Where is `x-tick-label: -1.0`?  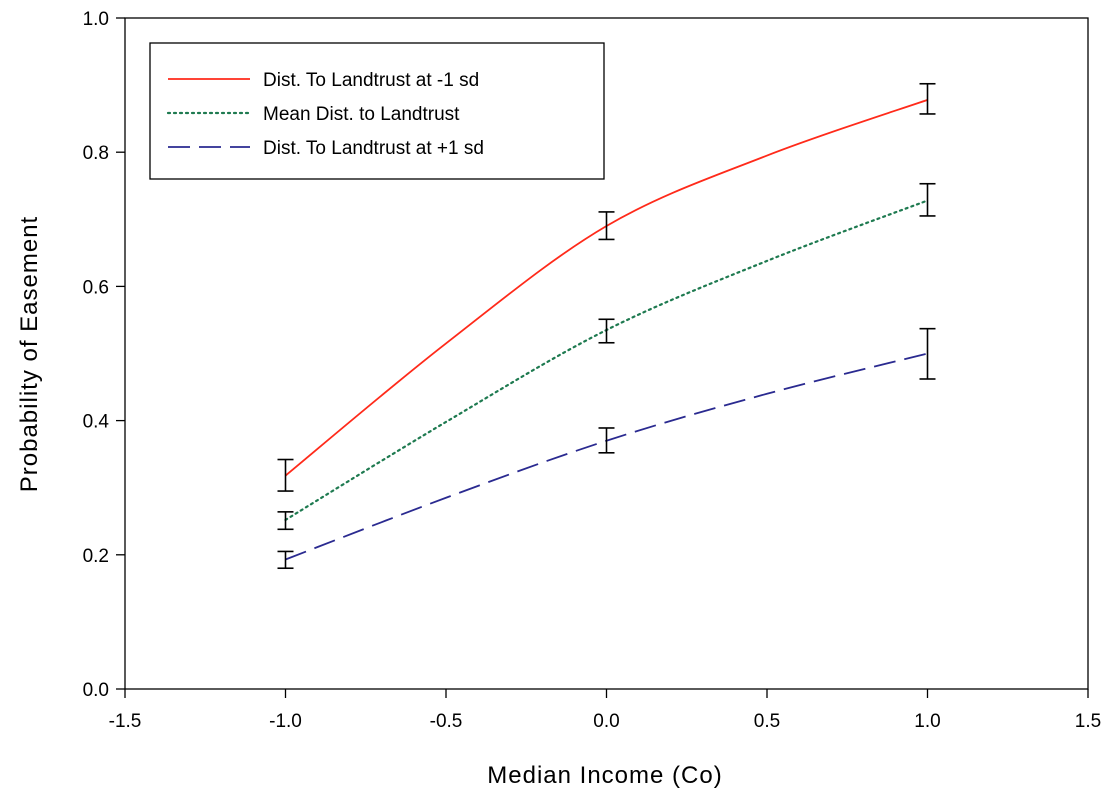
x-tick-label: -1.0 is located at coordinates (285, 721).